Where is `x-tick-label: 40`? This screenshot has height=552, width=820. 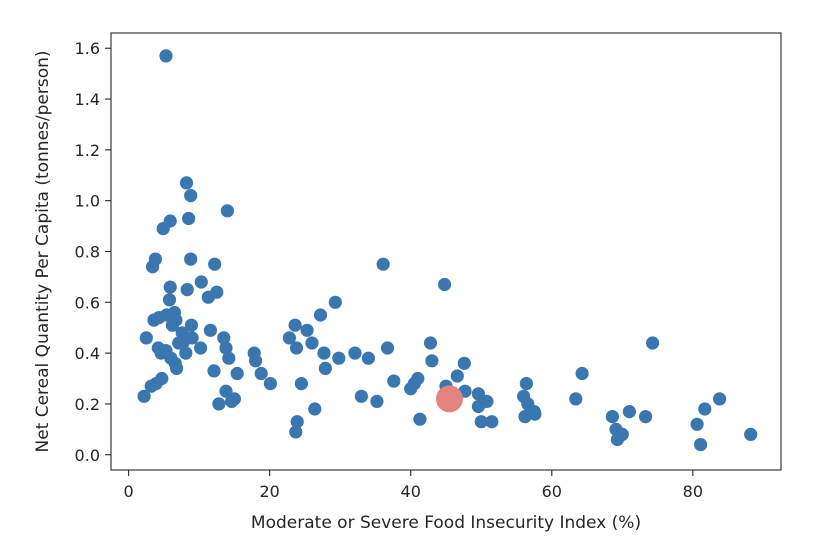
x-tick-label: 40 is located at coordinates (411, 491).